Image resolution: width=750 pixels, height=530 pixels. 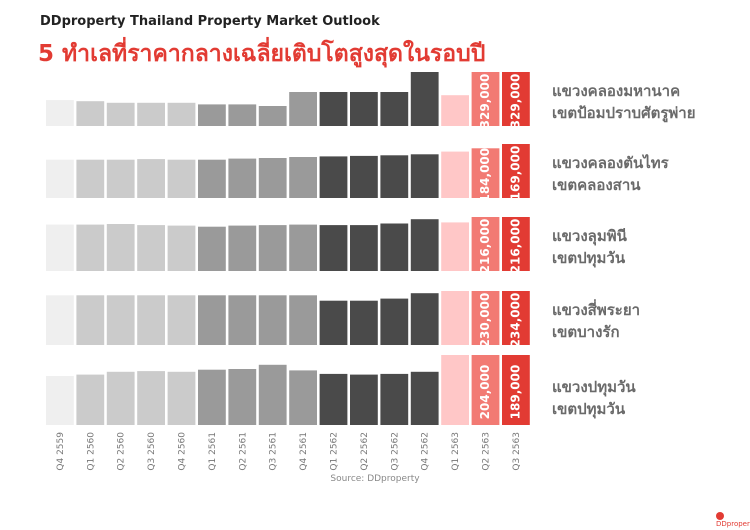 I want to click on x-tick-label: Q2 2563, so click(x=487, y=451).